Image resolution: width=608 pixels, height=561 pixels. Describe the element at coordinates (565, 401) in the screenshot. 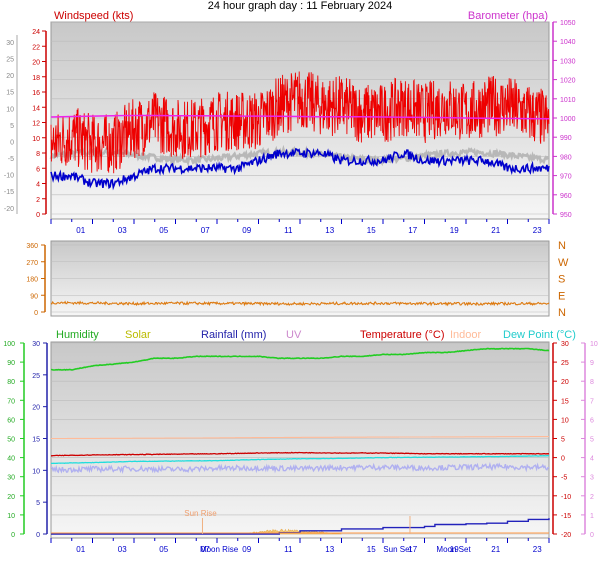

I see `temperature-tick-label: 15` at that location.